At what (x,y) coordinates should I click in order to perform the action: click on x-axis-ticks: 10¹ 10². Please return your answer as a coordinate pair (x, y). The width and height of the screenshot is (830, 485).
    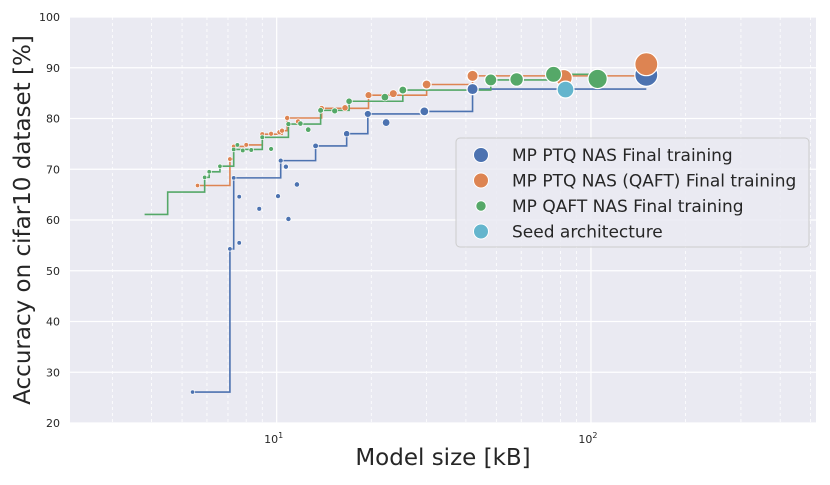
    Looking at the image, I should click on (430, 438).